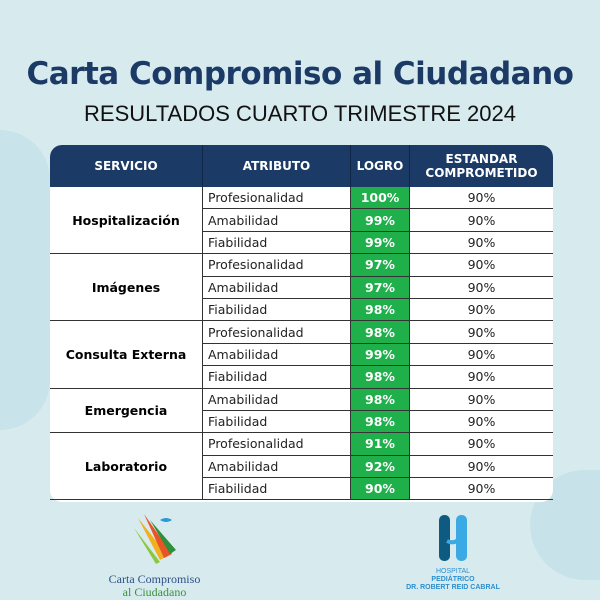 Image resolution: width=600 pixels, height=600 pixels. I want to click on table-row: Amabilidad 97% 90%, so click(301, 287).